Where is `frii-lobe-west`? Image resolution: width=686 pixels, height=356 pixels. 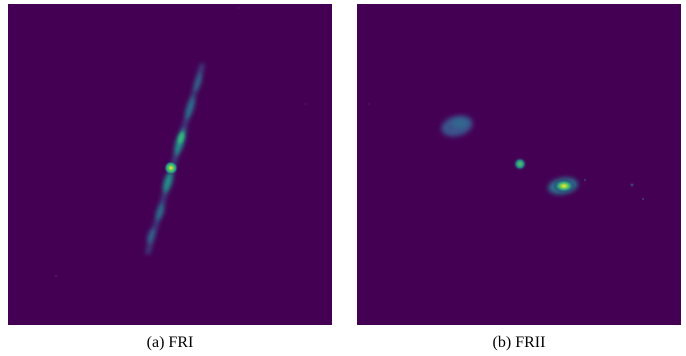 frii-lobe-west is located at coordinates (457, 126).